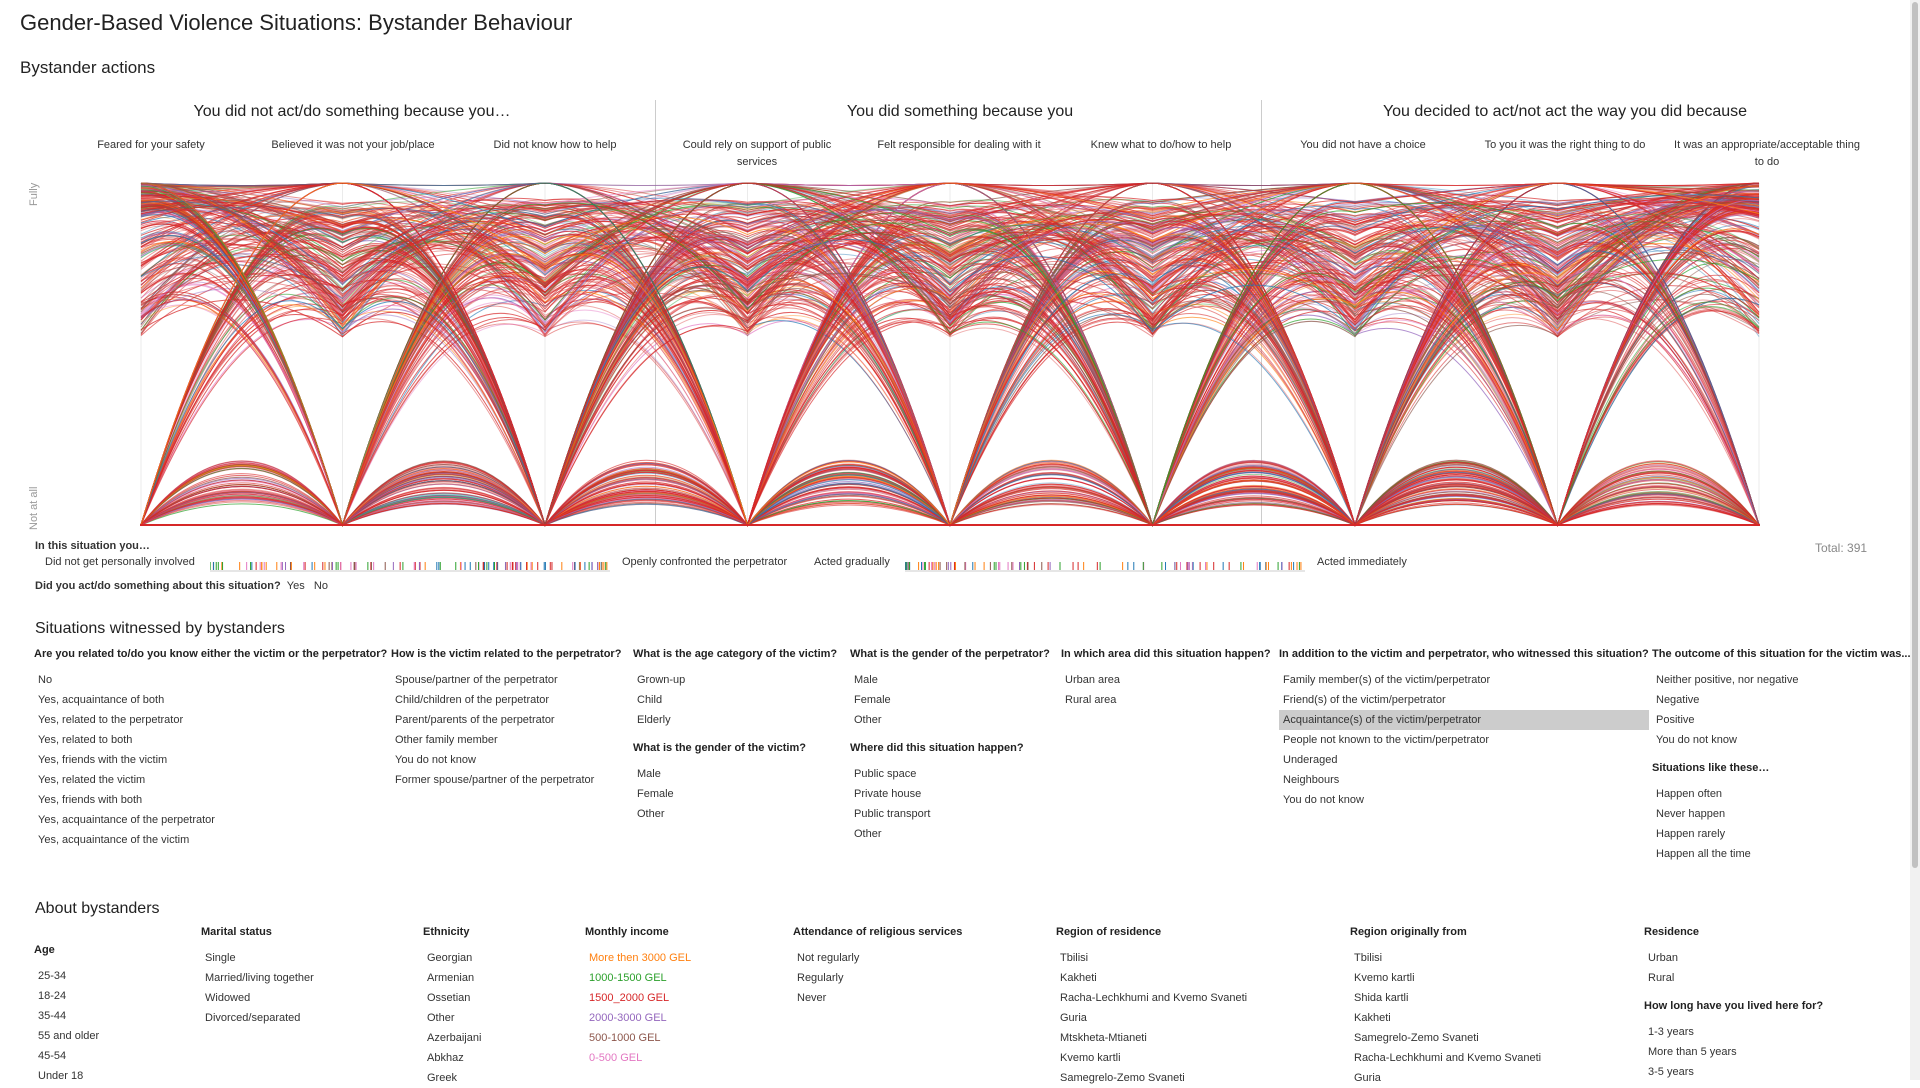  I want to click on bystander-filter-option: Kvemo kartli, so click(1090, 1058).